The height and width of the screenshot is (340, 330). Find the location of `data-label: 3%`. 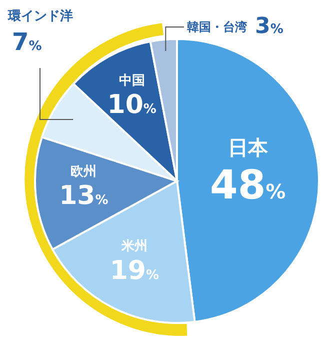

data-label: 3% is located at coordinates (269, 26).